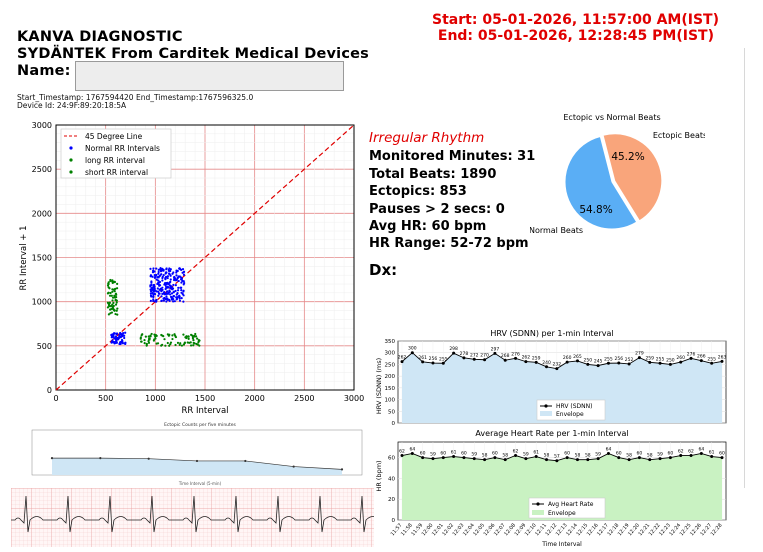 This screenshot has height=552, width=763. Describe the element at coordinates (570, 414) in the screenshot. I see `hrv-legend-env: Envelope` at that location.